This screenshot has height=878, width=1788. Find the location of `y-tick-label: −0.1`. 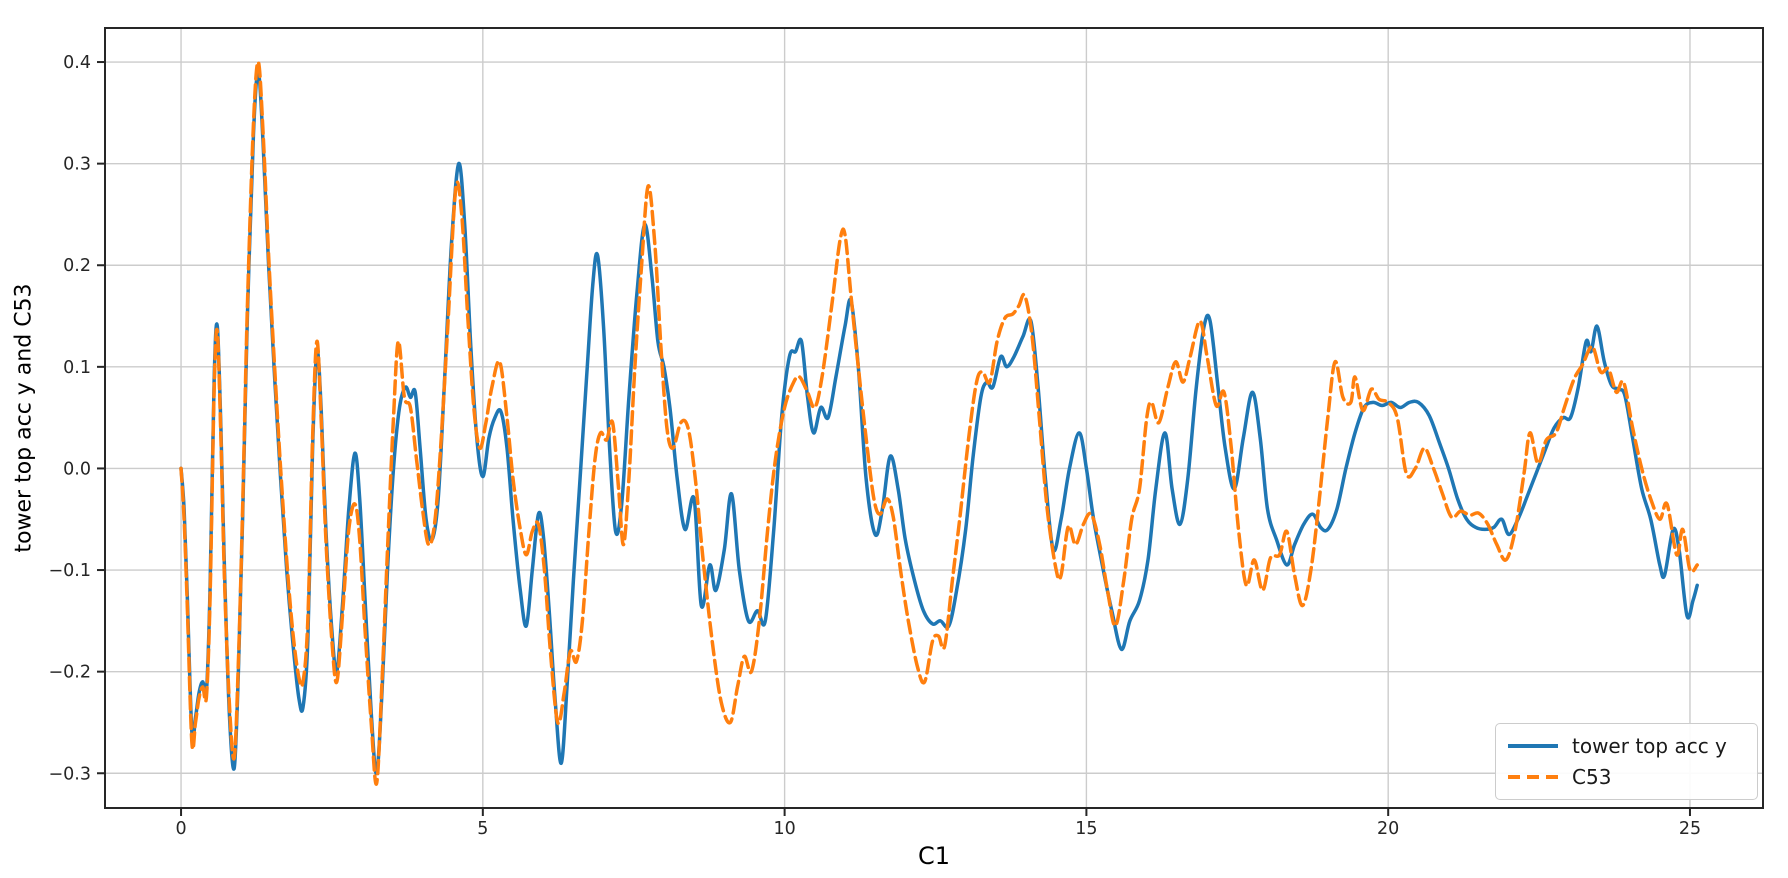

y-tick-label: −0.1 is located at coordinates (70, 571).